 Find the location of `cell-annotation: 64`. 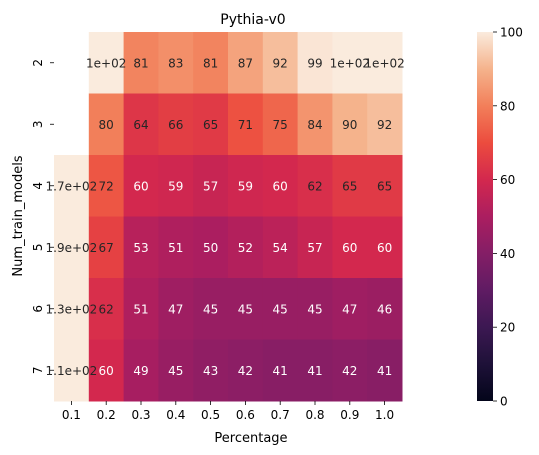

cell-annotation: 64 is located at coordinates (140, 125).